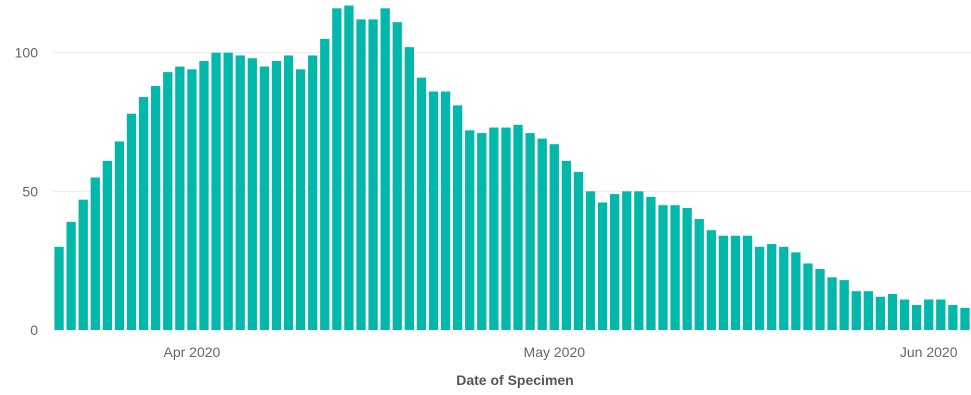 The width and height of the screenshot is (971, 395). What do you see at coordinates (30, 191) in the screenshot?
I see `y-tick-label: 50` at bounding box center [30, 191].